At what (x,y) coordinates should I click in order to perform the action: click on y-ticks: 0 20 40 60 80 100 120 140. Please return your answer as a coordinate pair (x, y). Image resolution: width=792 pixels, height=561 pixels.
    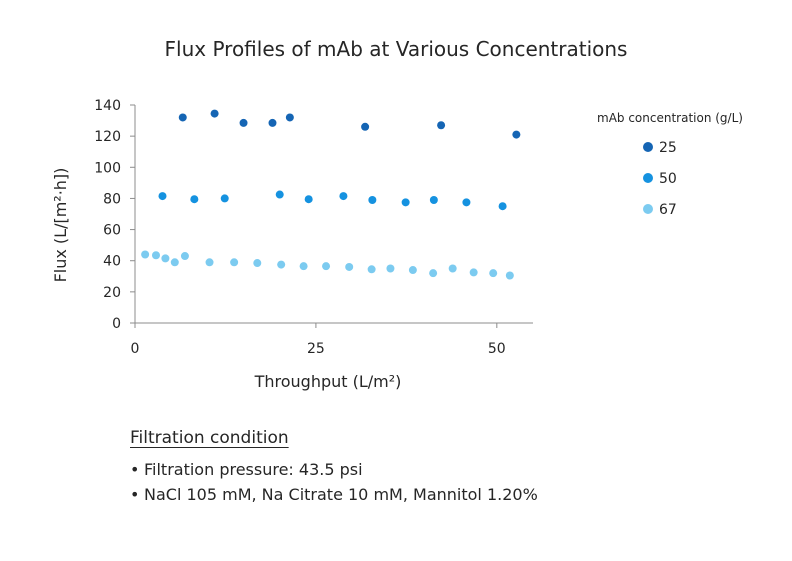
    Looking at the image, I should click on (114, 215).